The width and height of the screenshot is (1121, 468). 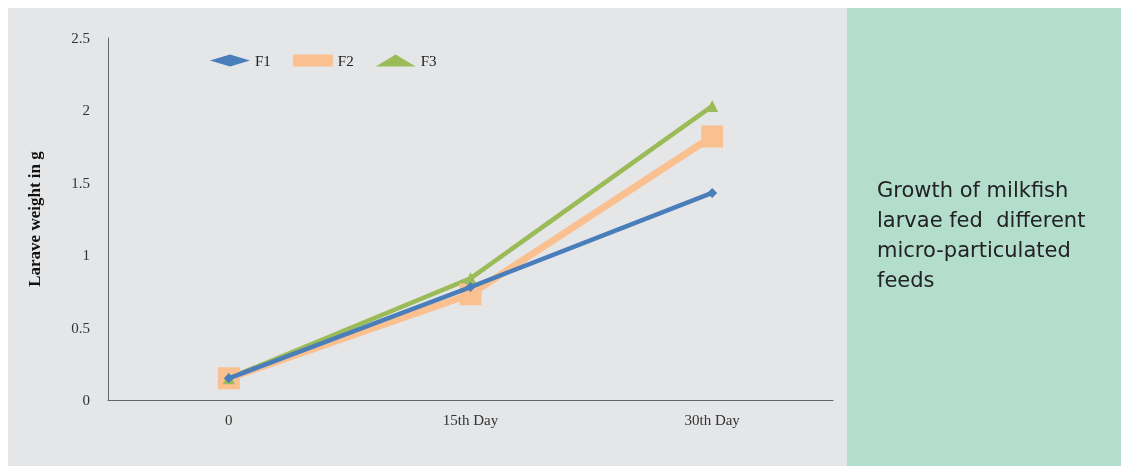 What do you see at coordinates (229, 419) in the screenshot?
I see `x-tick-label: 0` at bounding box center [229, 419].